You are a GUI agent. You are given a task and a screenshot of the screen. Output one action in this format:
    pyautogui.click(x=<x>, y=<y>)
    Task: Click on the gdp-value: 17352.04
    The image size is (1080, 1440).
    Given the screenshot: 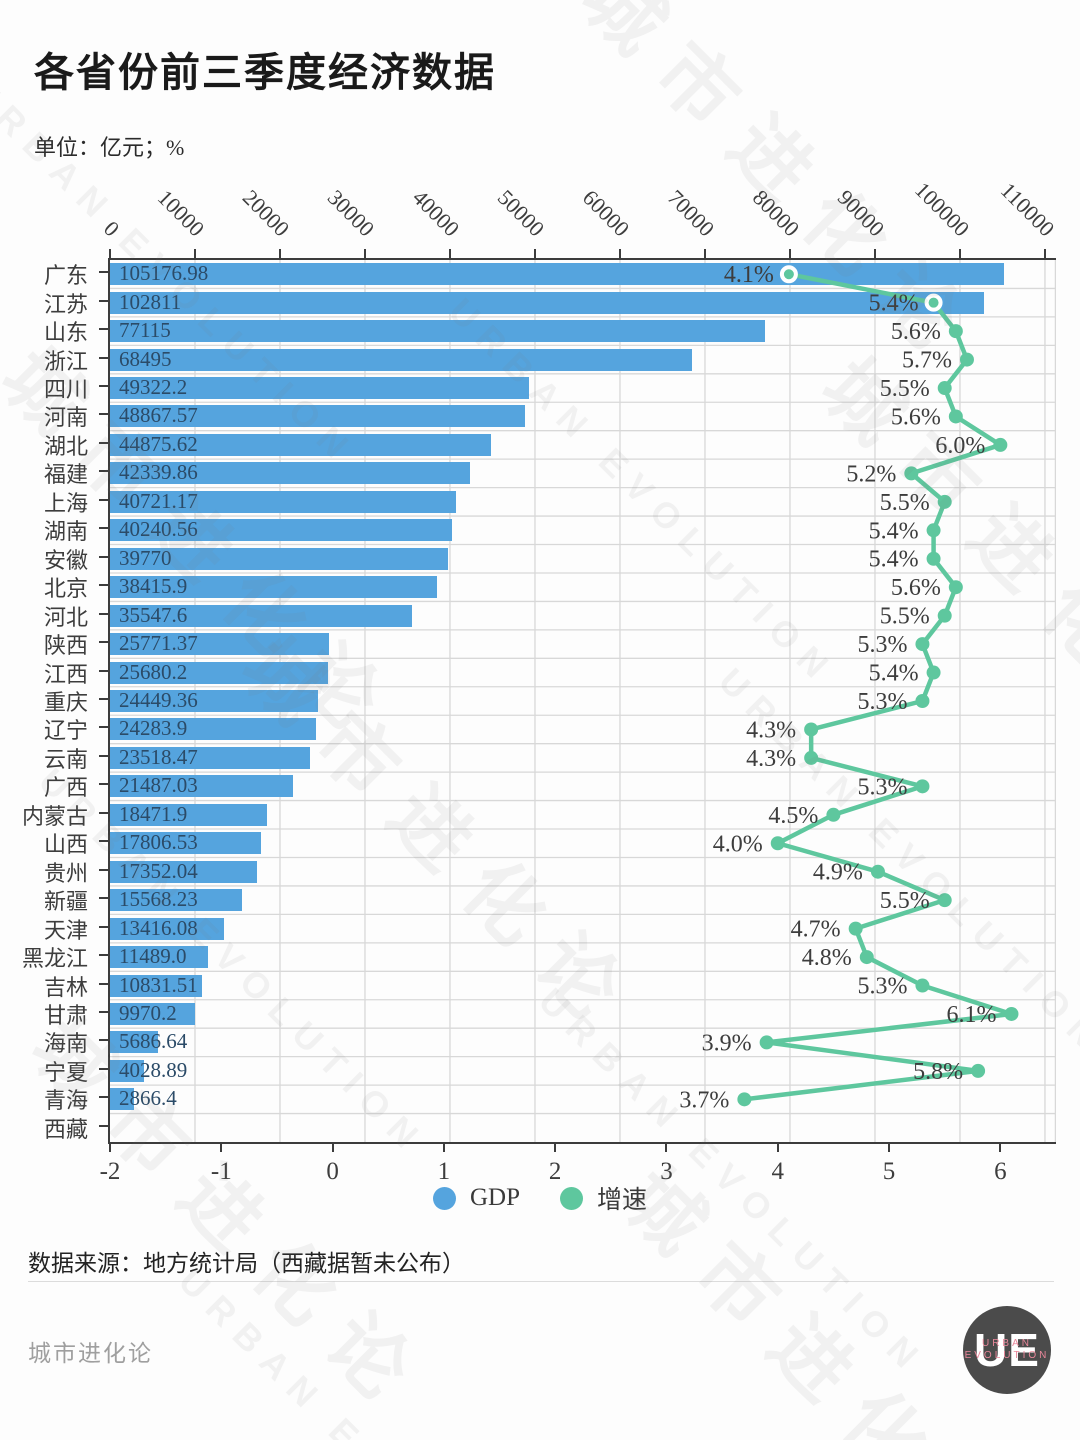 What is the action you would take?
    pyautogui.click(x=158, y=870)
    